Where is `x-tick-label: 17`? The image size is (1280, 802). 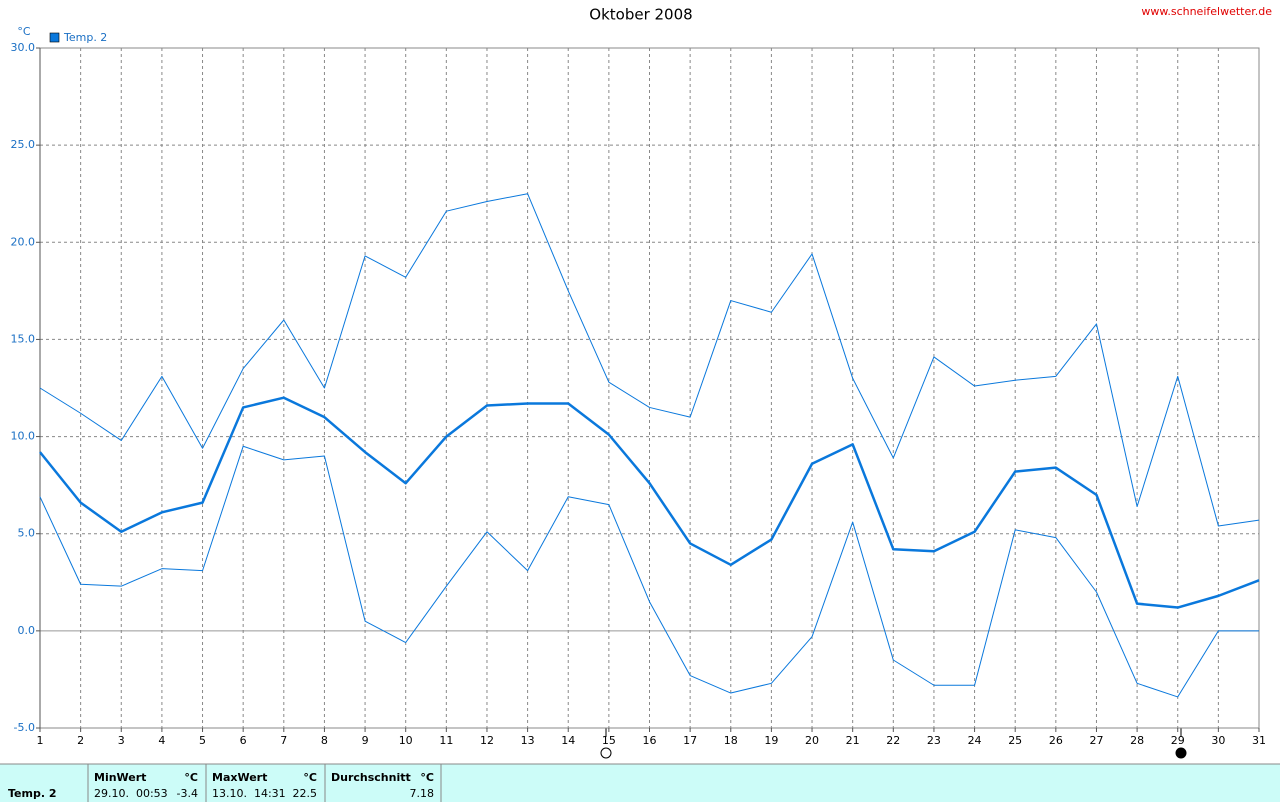 x-tick-label: 17 is located at coordinates (690, 740).